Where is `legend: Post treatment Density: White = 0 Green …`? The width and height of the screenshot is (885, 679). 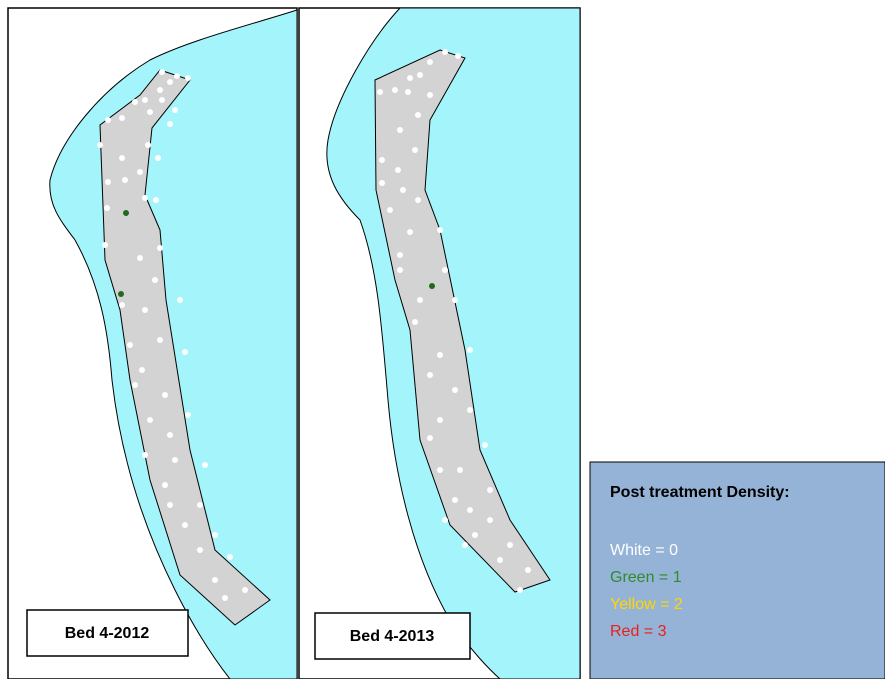 legend: Post treatment Density: White = 0 Green … is located at coordinates (737, 570).